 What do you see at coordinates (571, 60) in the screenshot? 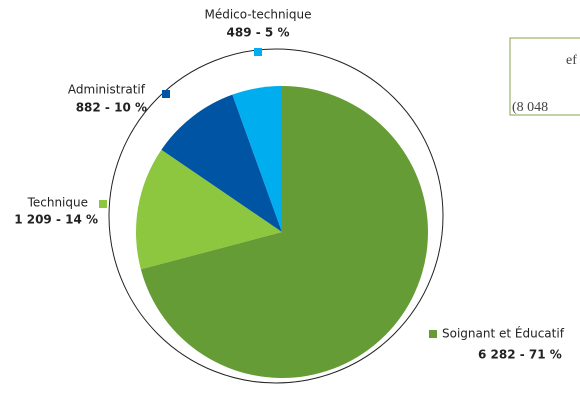
I see `box-text: ef` at bounding box center [571, 60].